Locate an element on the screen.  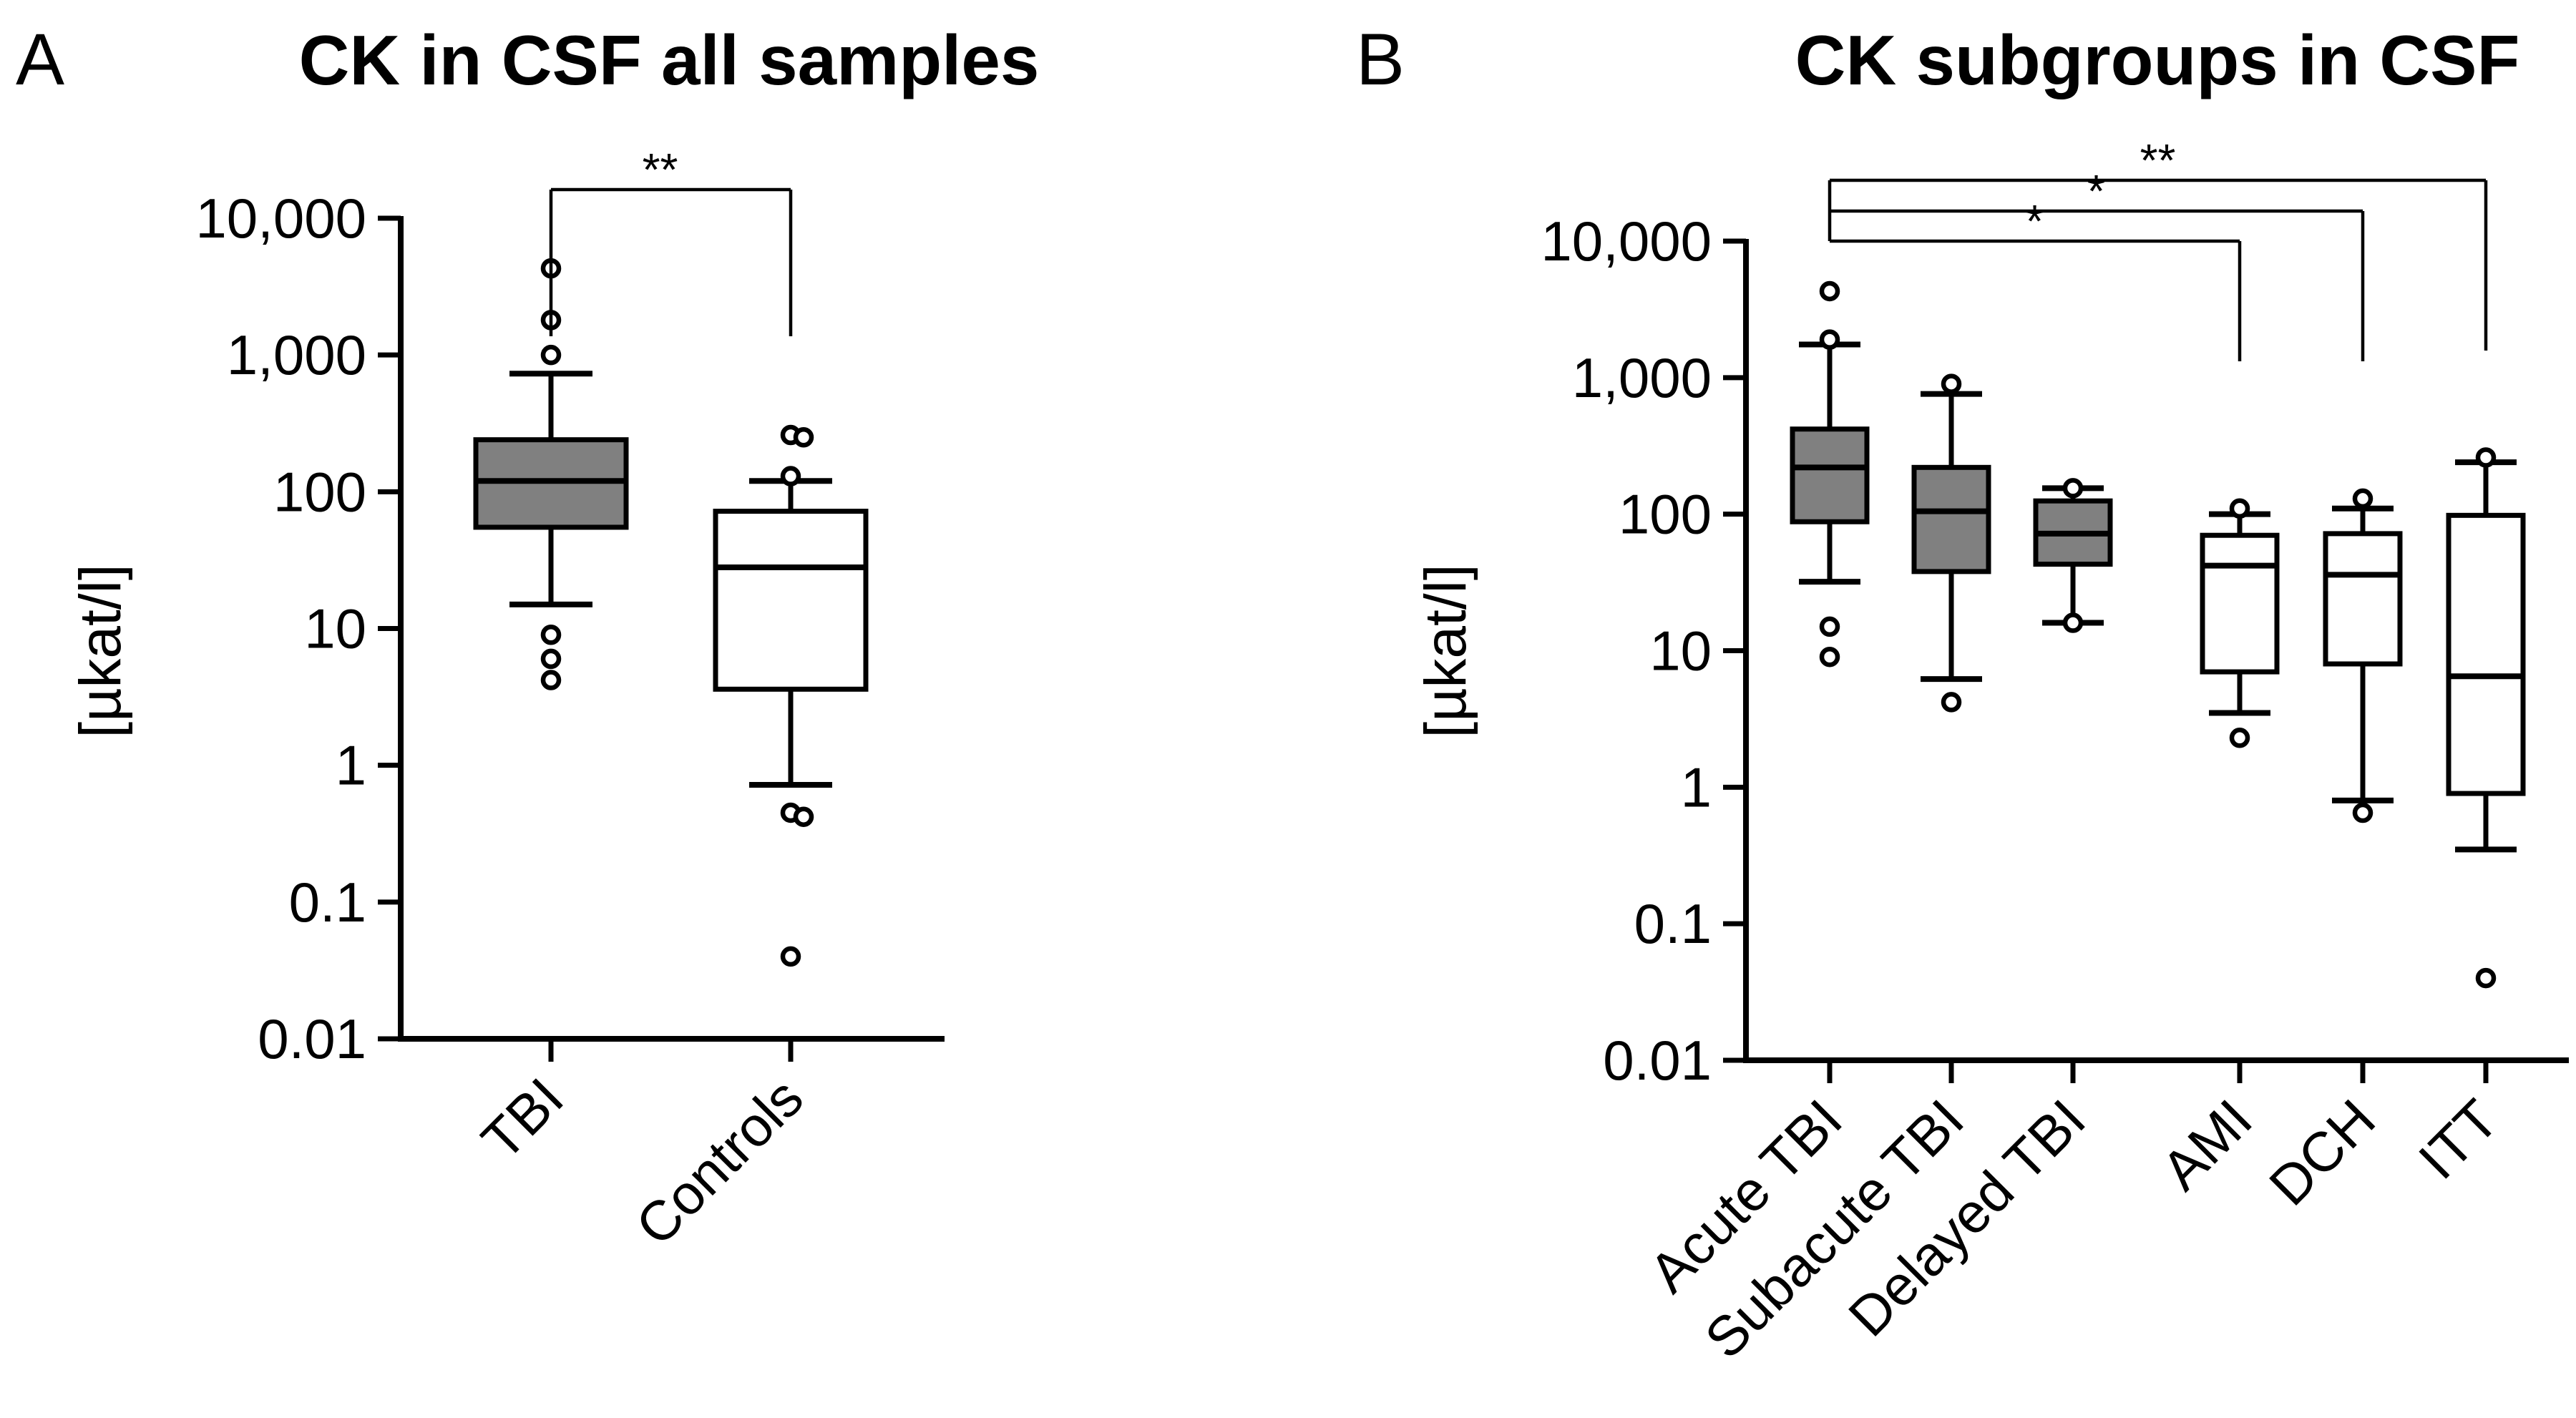
panel-b-y-tick-label: 1 is located at coordinates (1696, 787).